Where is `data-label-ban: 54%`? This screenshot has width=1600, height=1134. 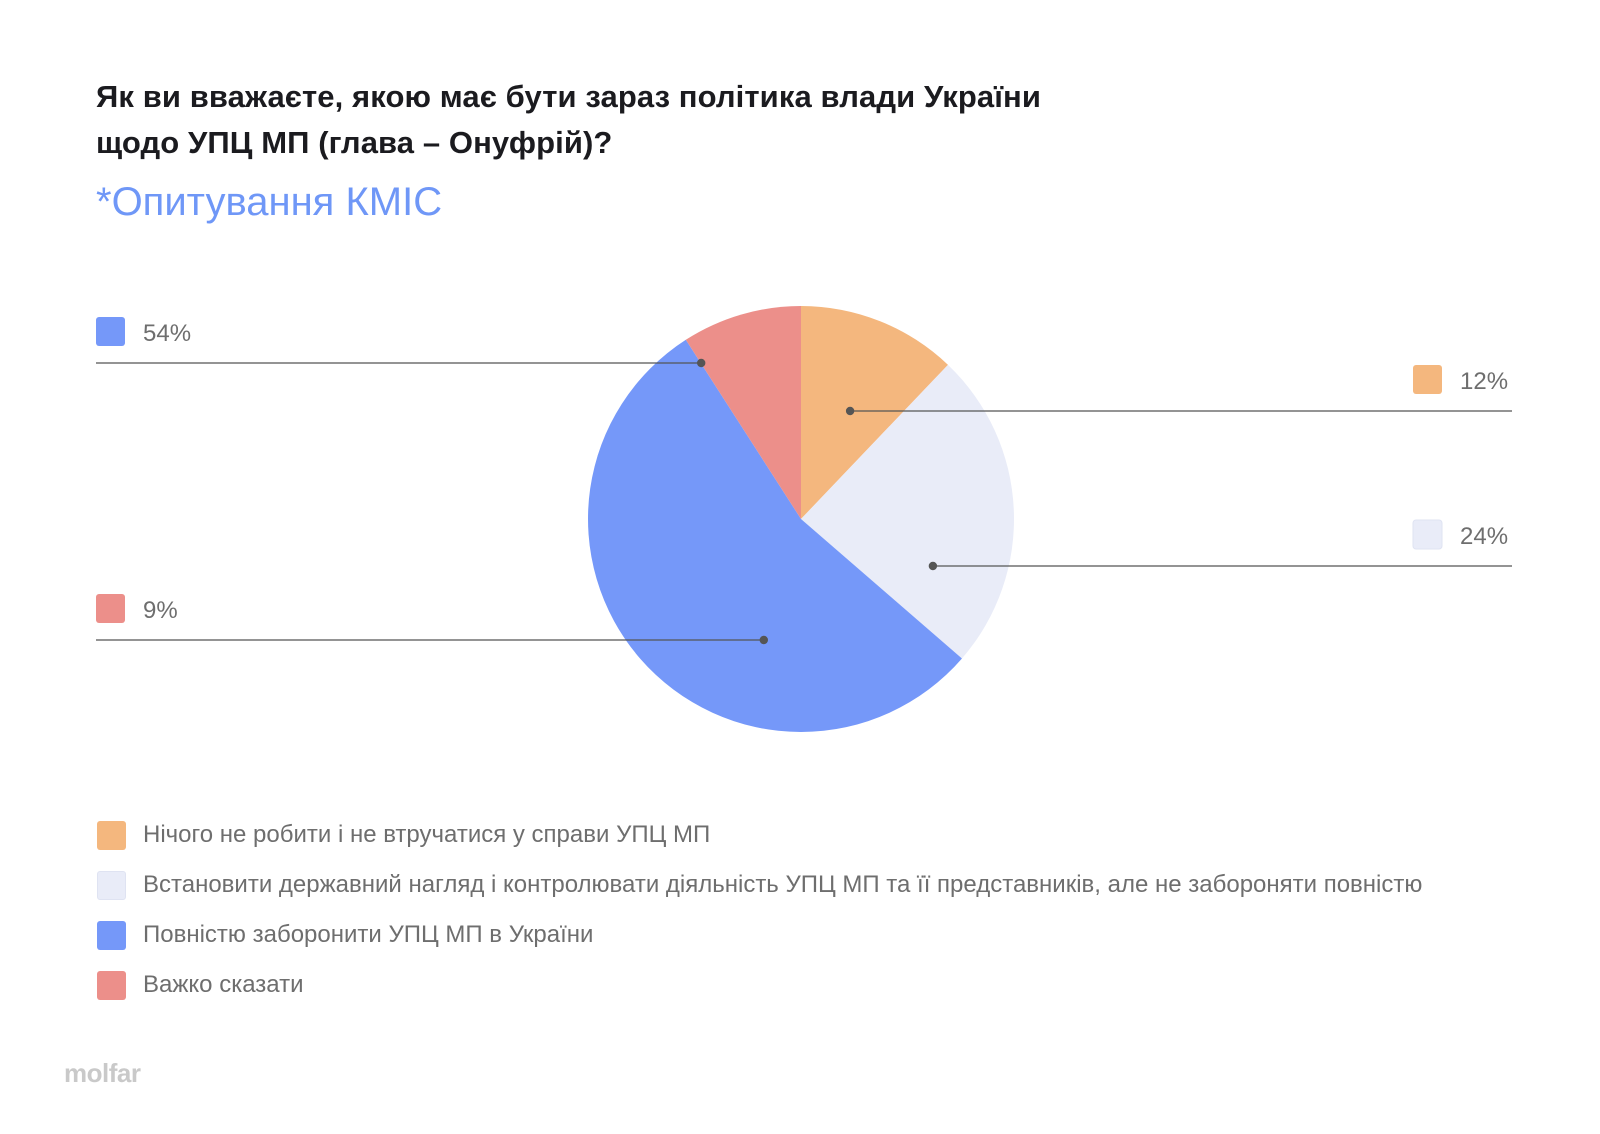
data-label-ban: 54% is located at coordinates (167, 333).